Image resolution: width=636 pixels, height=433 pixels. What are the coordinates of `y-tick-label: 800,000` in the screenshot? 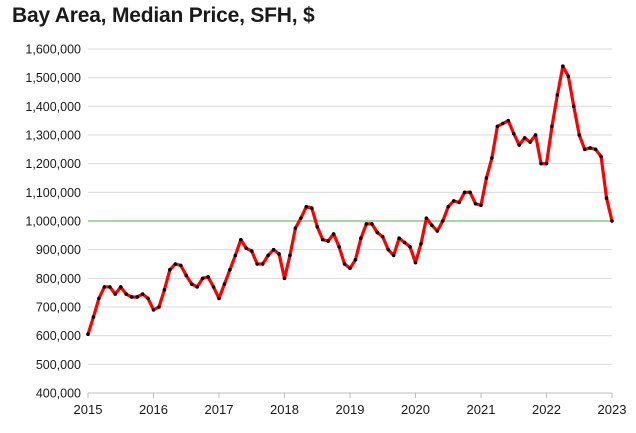 It's located at (58, 279).